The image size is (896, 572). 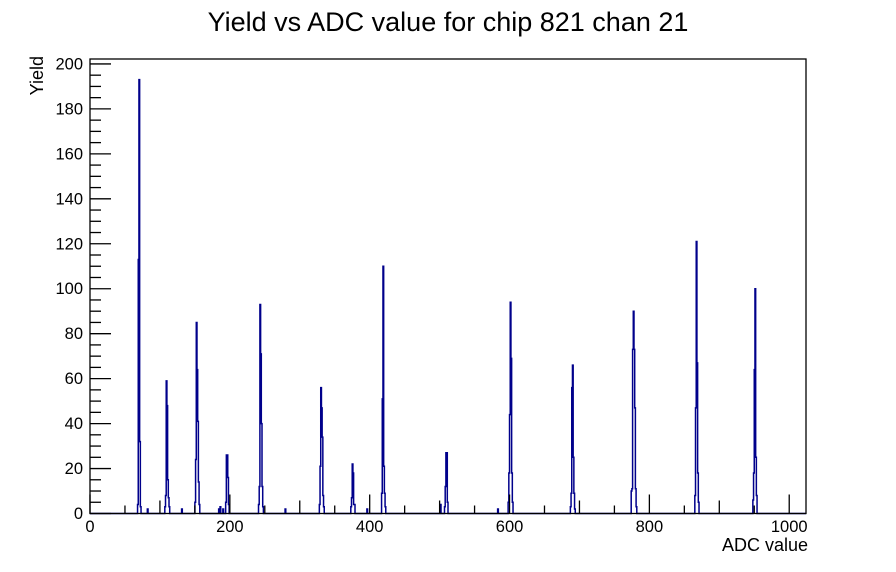 What do you see at coordinates (650, 527) in the screenshot?
I see `x-tick-label: 800` at bounding box center [650, 527].